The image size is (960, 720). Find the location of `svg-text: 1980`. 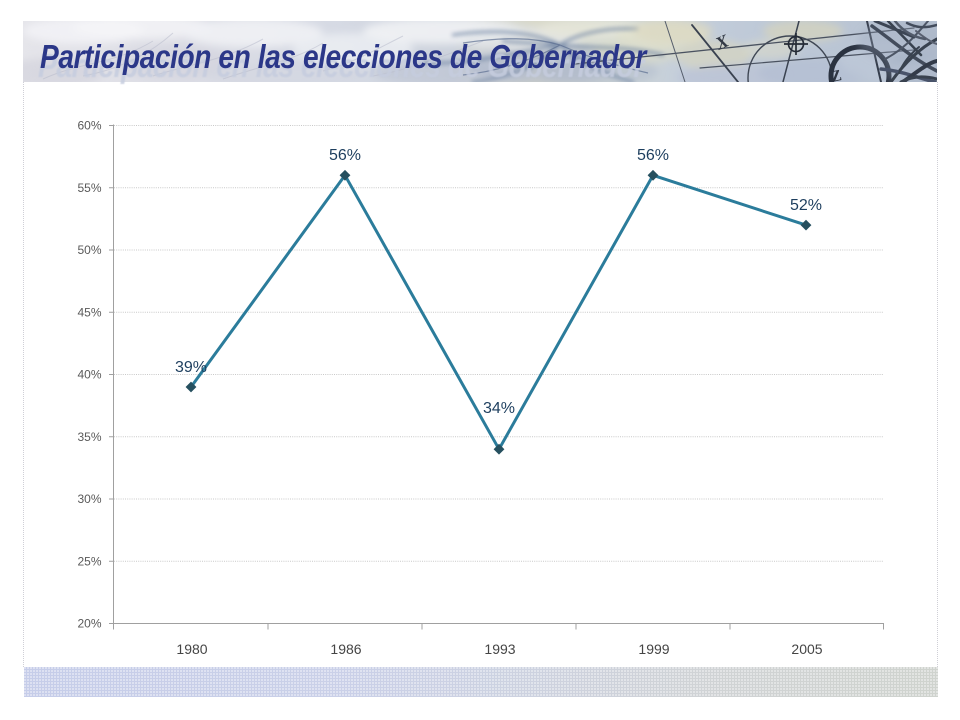

svg-text: 1980 is located at coordinates (191, 649).